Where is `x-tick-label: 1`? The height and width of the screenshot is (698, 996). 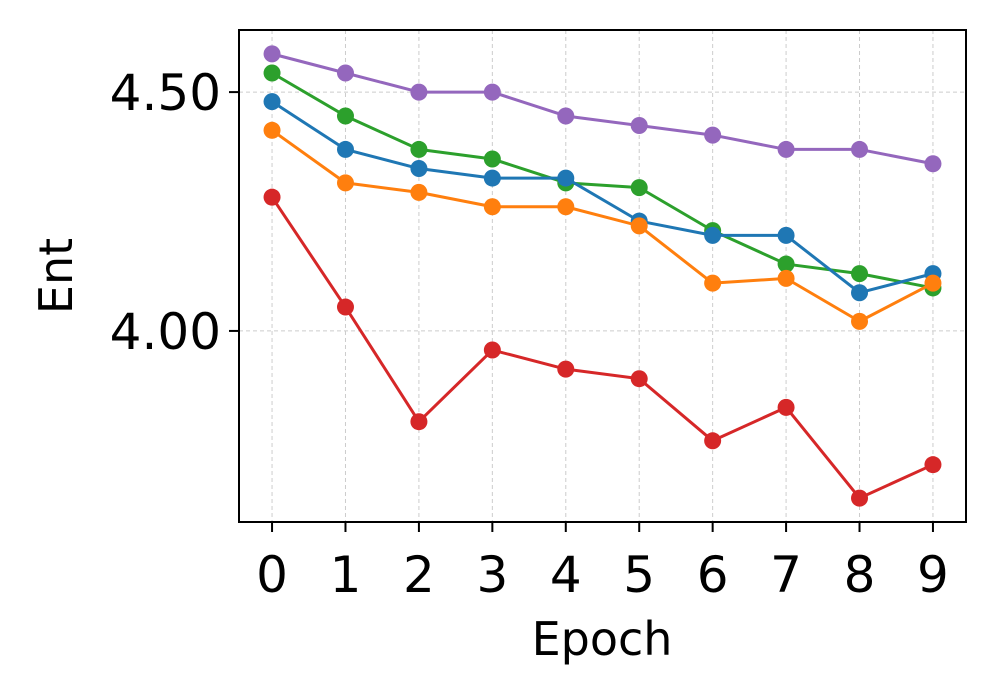 x-tick-label: 1 is located at coordinates (346, 575).